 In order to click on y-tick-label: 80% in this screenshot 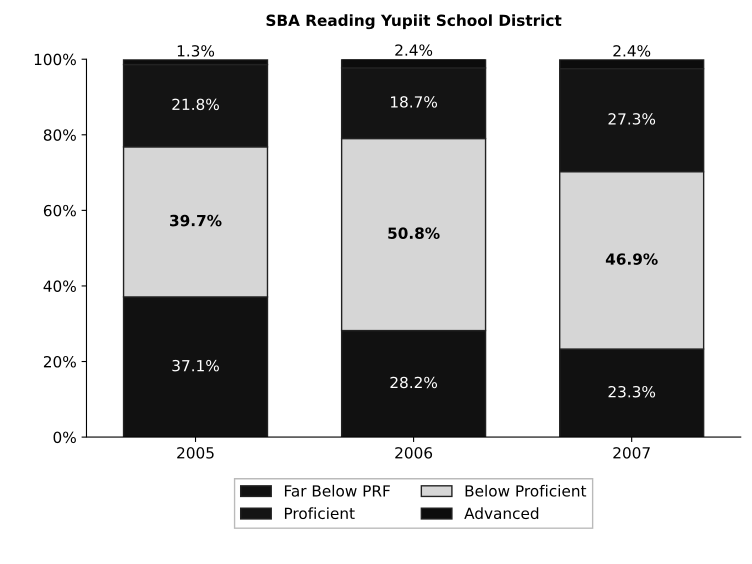, I will do `click(60, 135)`.